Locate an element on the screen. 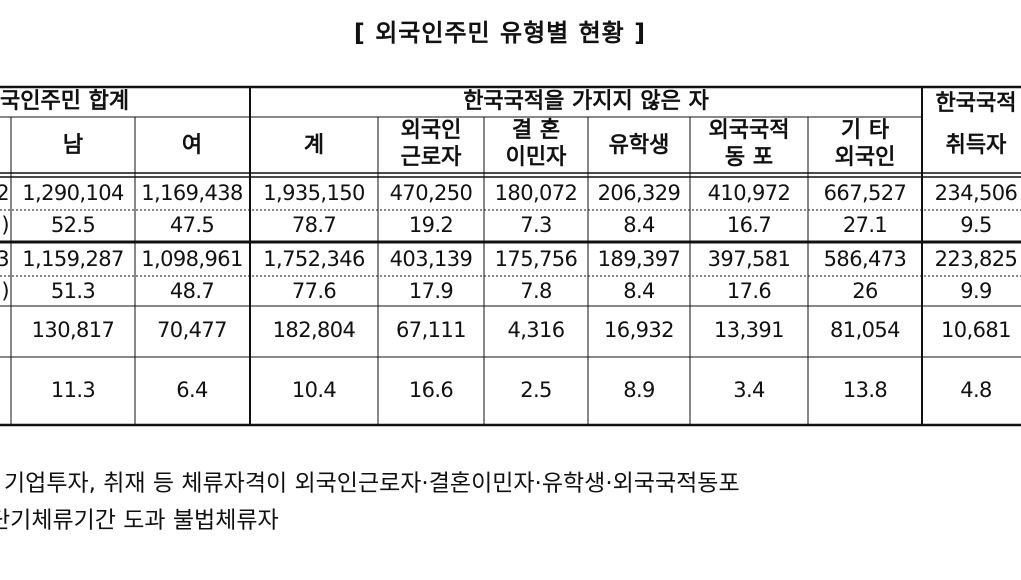  cell: 1,752,346 is located at coordinates (314, 259).